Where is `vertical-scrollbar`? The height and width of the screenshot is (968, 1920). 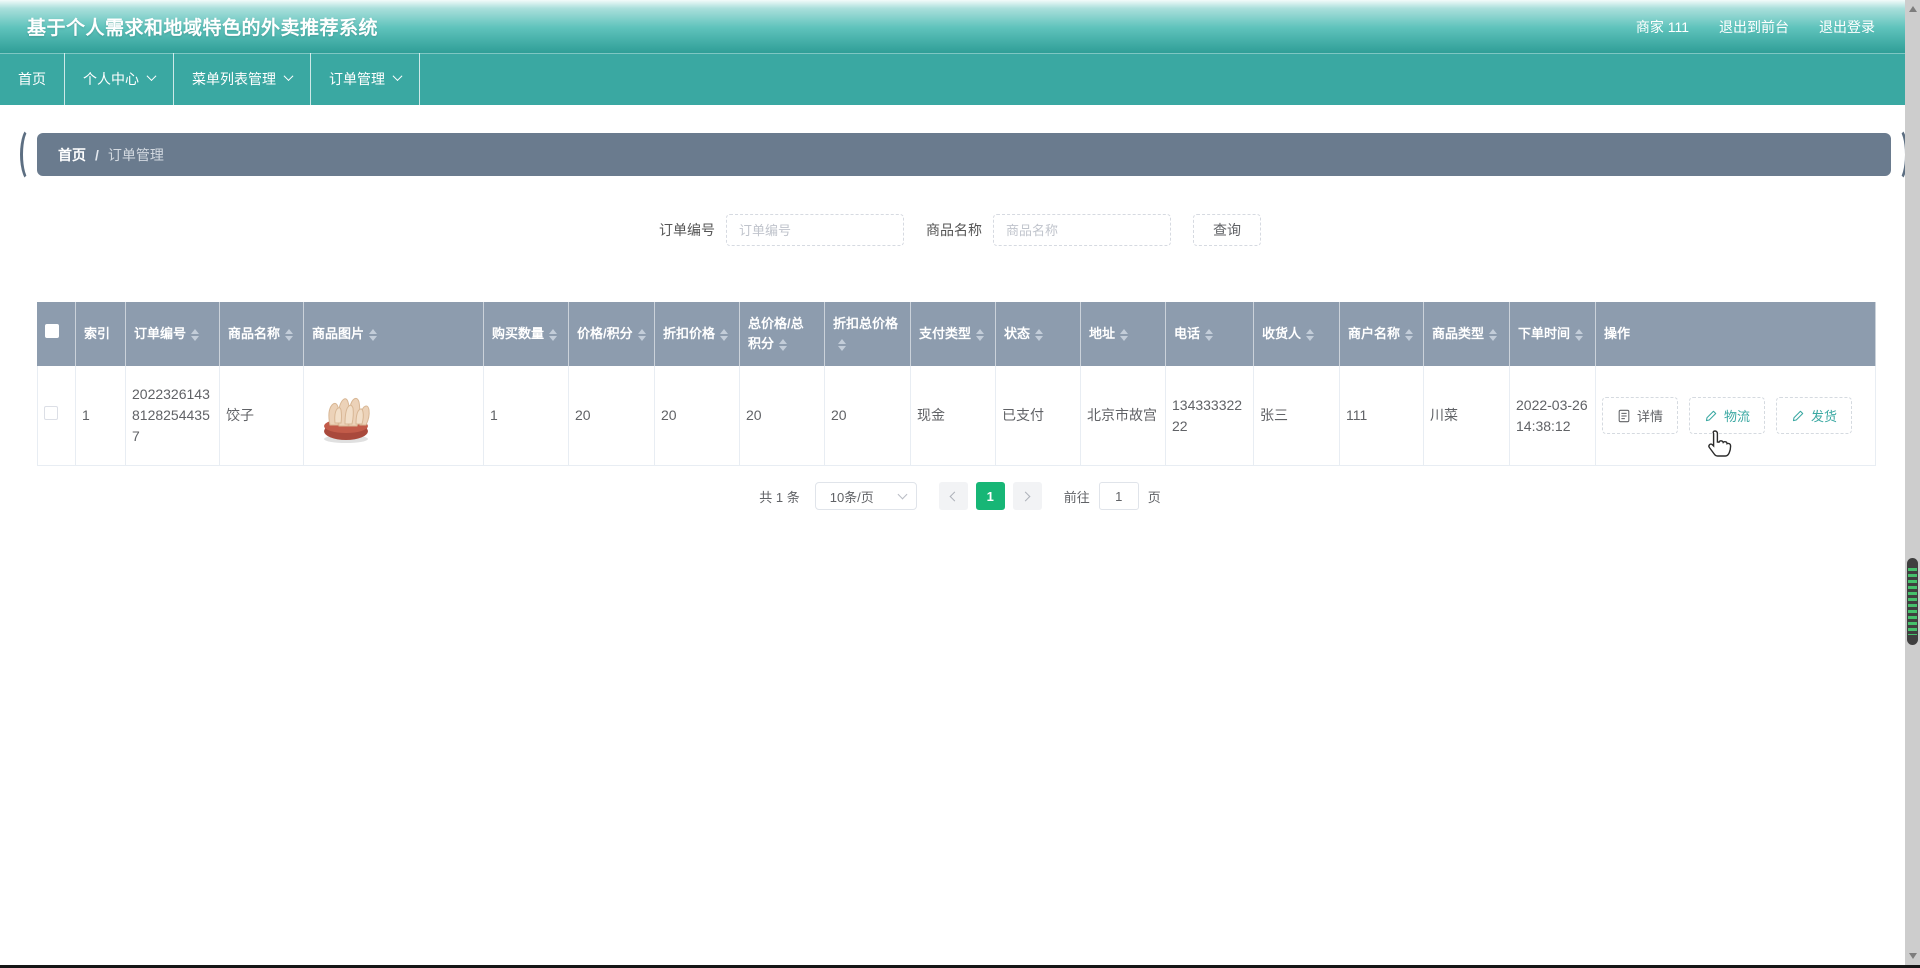
vertical-scrollbar is located at coordinates (1912, 484).